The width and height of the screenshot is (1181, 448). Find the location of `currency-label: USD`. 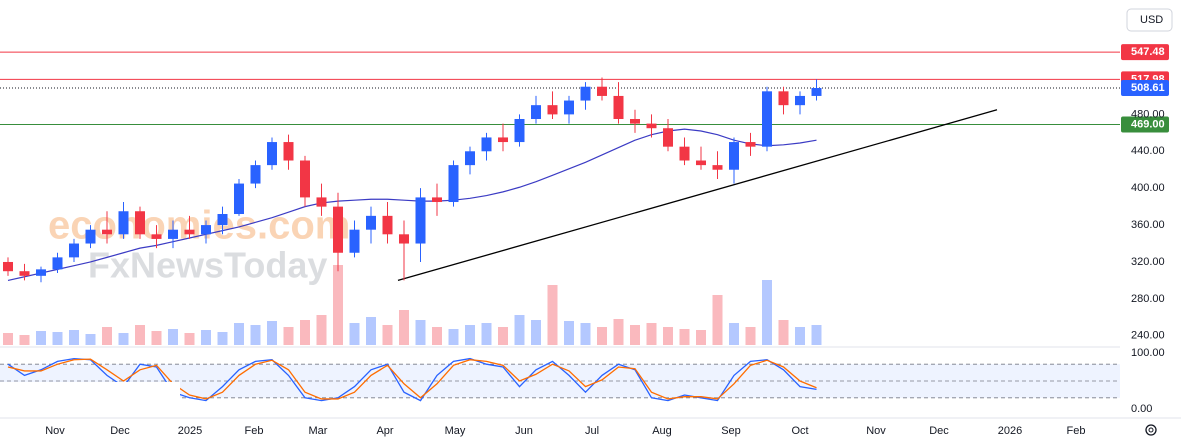

currency-label: USD is located at coordinates (1151, 20).